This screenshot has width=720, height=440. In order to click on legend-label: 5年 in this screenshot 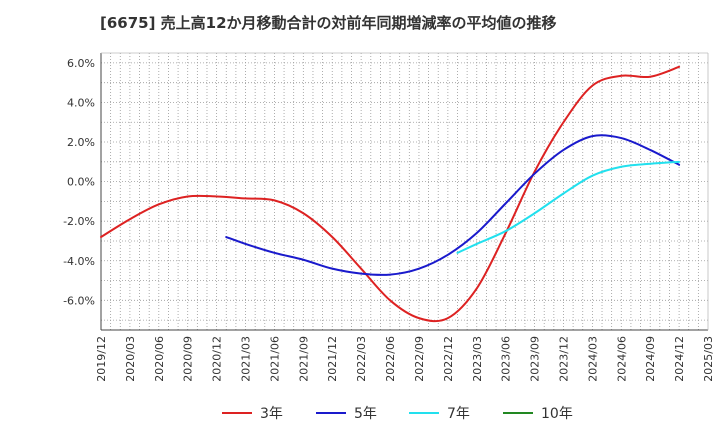, I will do `click(365, 414)`.